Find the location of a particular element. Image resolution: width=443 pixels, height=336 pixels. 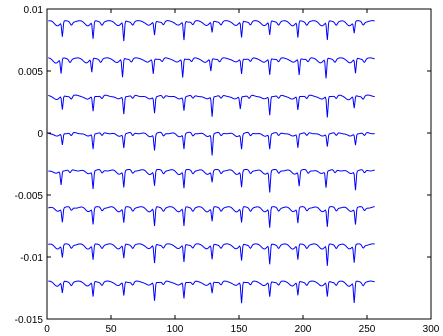

x-tick-label: 150 is located at coordinates (239, 329).